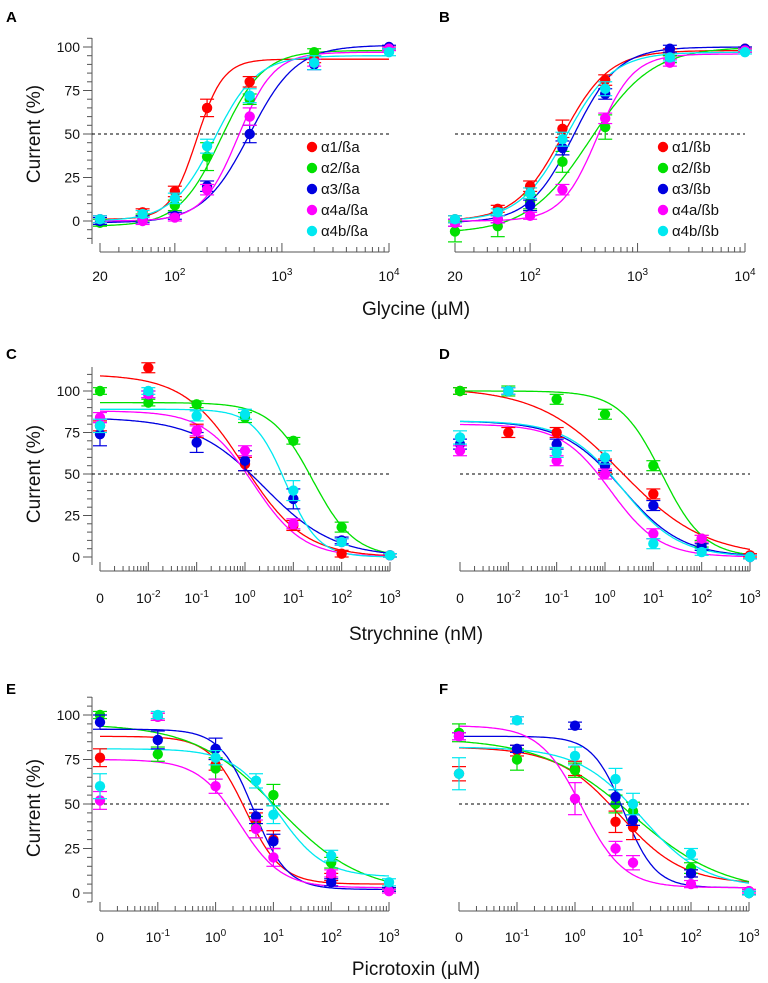 Image resolution: width=768 pixels, height=983 pixels. What do you see at coordinates (416, 969) in the screenshot?
I see `x-axis-title-picrotoxin: Picrotoxin (µM)` at bounding box center [416, 969].